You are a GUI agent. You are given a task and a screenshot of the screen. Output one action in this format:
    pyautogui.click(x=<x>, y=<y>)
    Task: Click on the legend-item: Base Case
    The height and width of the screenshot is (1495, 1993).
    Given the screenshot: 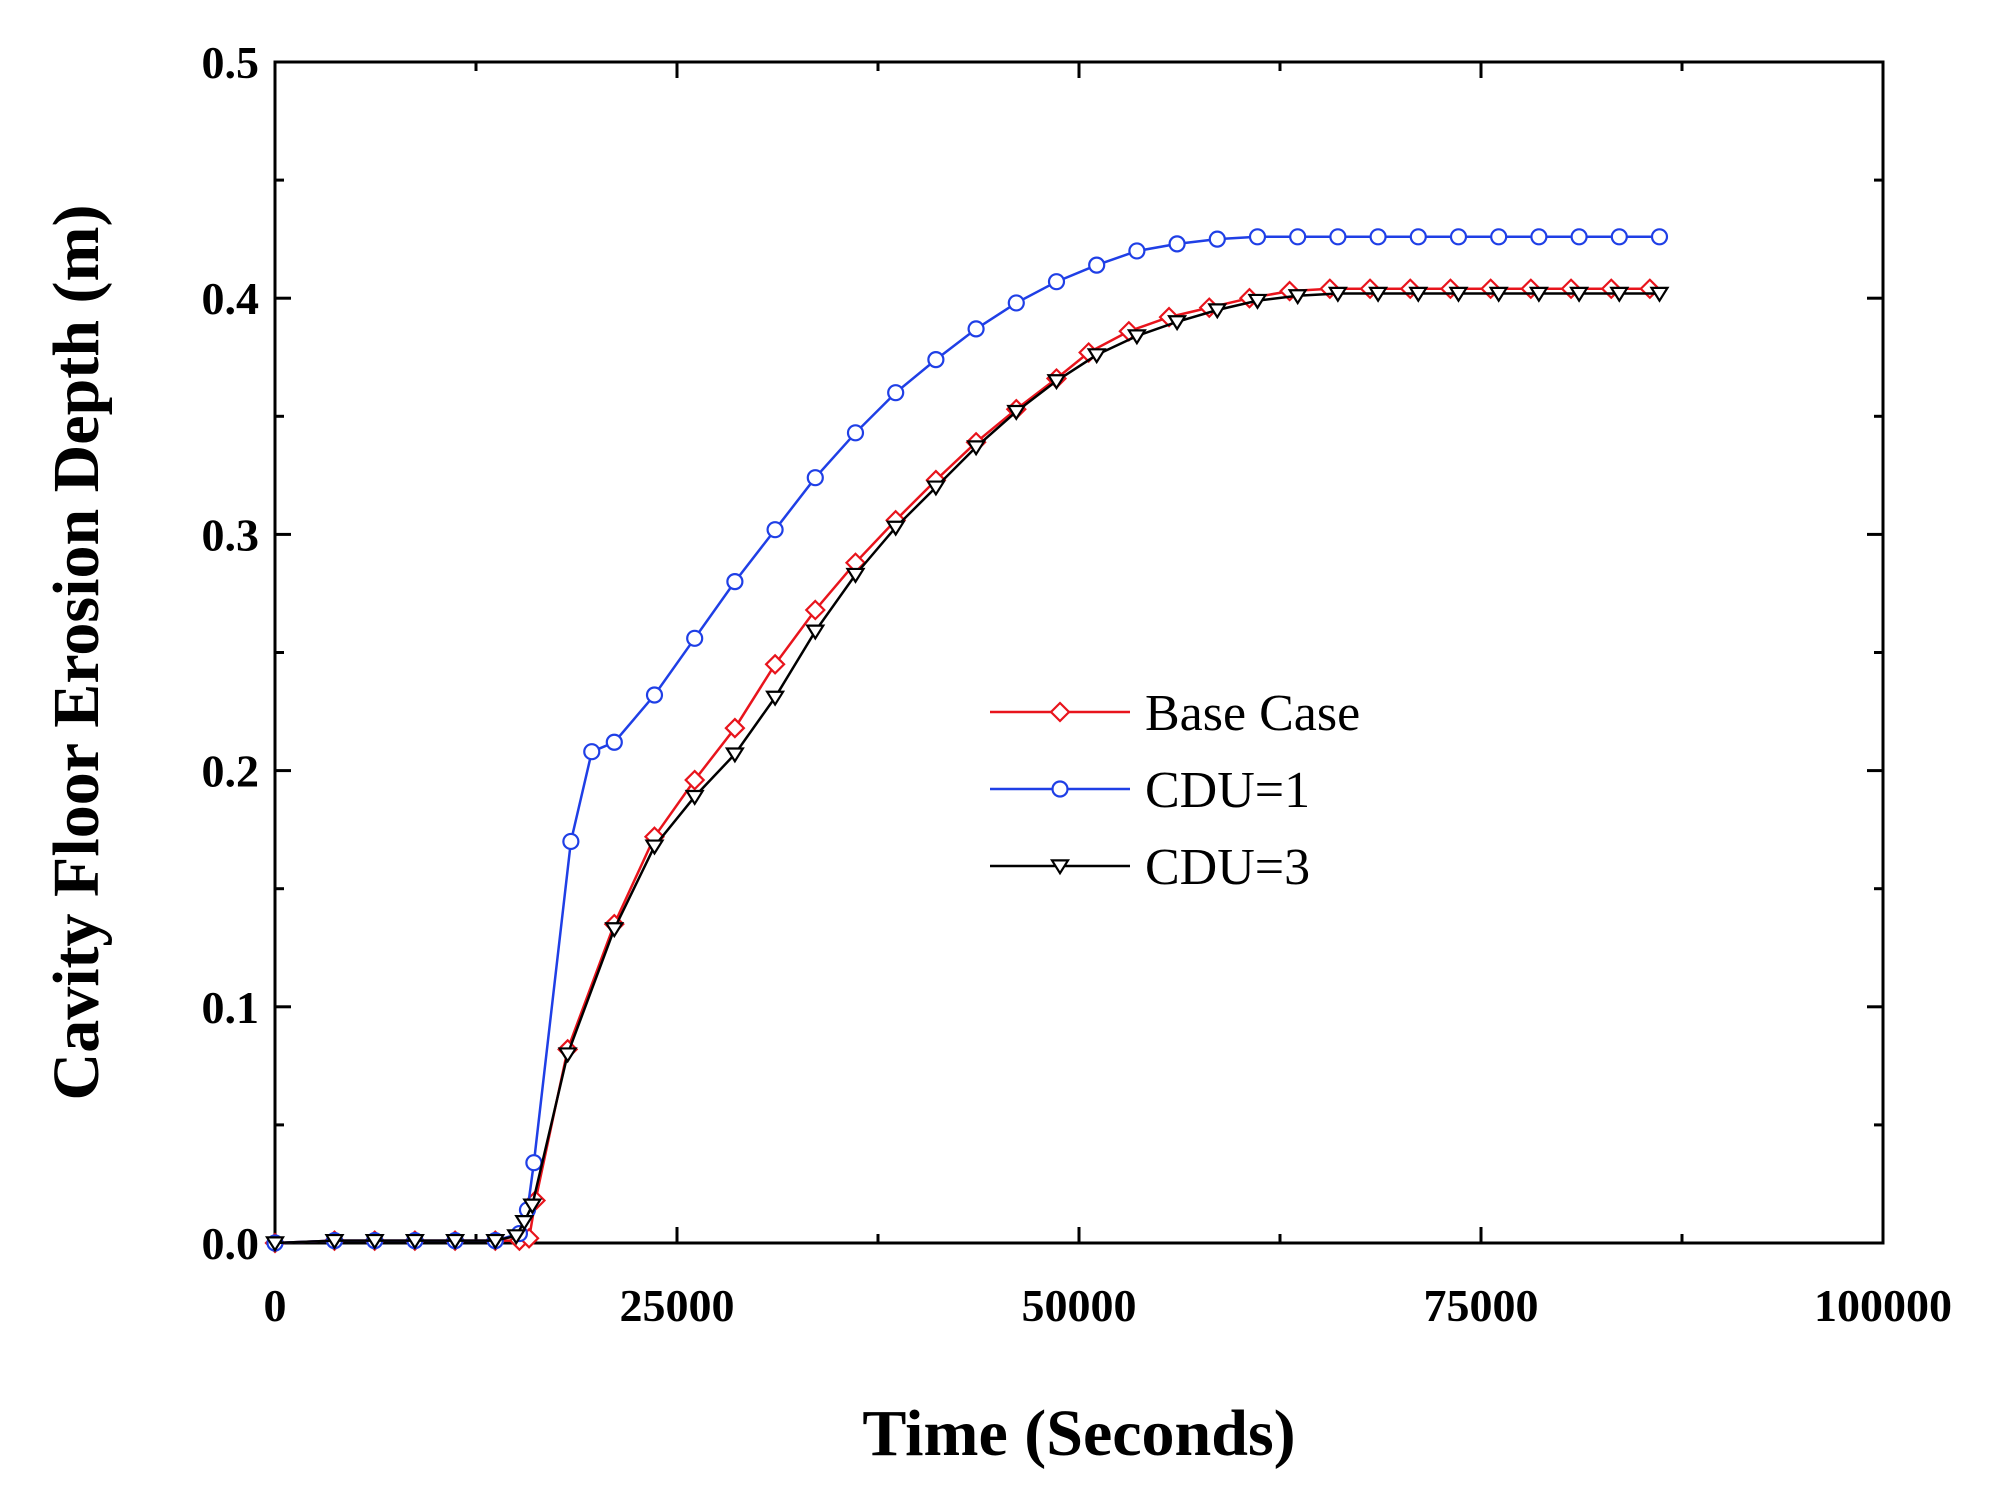 What is the action you would take?
    pyautogui.click(x=1175, y=713)
    